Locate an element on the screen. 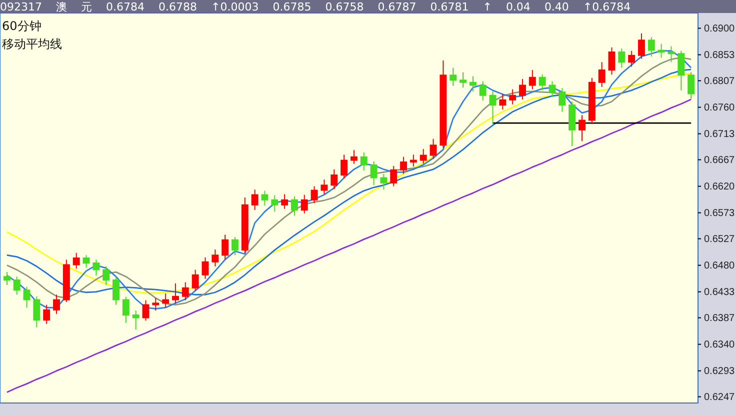 The height and width of the screenshot is (416, 736). annotation: 0.6781 is located at coordinates (449, 7).